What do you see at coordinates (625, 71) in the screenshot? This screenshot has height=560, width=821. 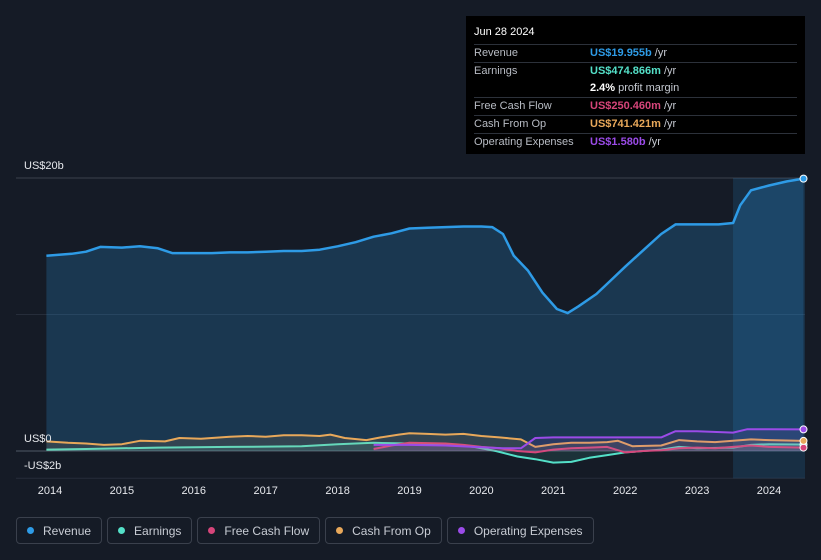 I see `tooltip-row-value: US$474.866m` at bounding box center [625, 71].